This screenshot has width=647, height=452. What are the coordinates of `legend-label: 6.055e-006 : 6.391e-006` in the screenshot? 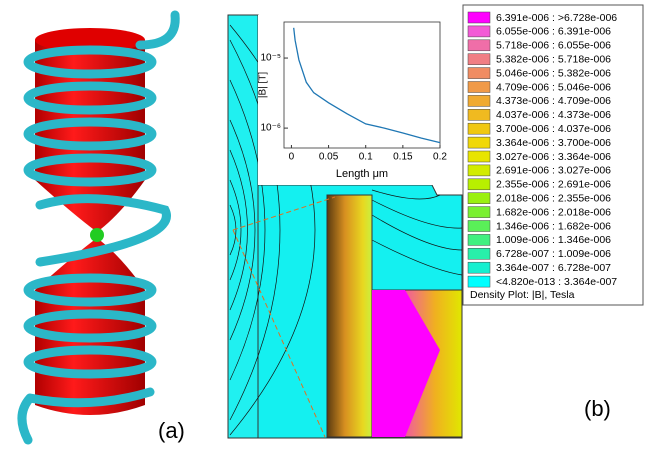 It's located at (553, 32).